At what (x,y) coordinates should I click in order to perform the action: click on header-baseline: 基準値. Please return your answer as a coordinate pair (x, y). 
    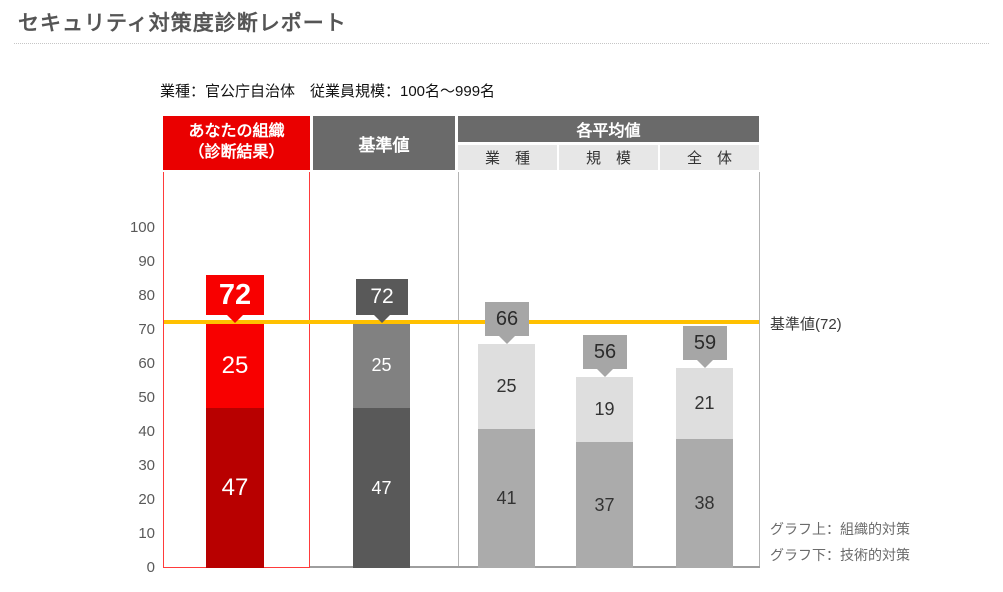
    Looking at the image, I should click on (384, 143).